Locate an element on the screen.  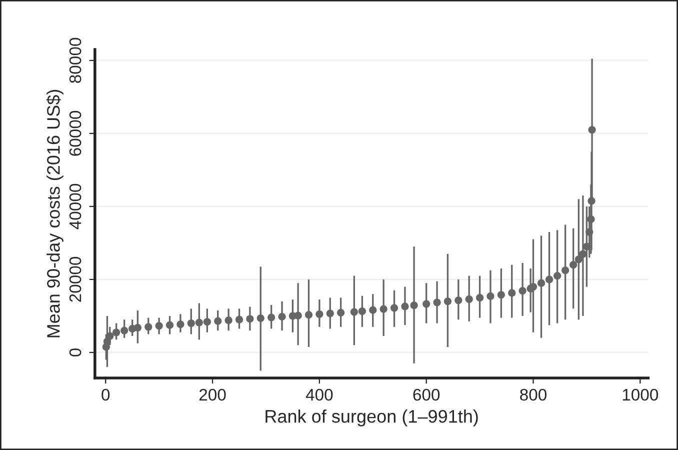
y-tick-label: 40000 is located at coordinates (75, 207).